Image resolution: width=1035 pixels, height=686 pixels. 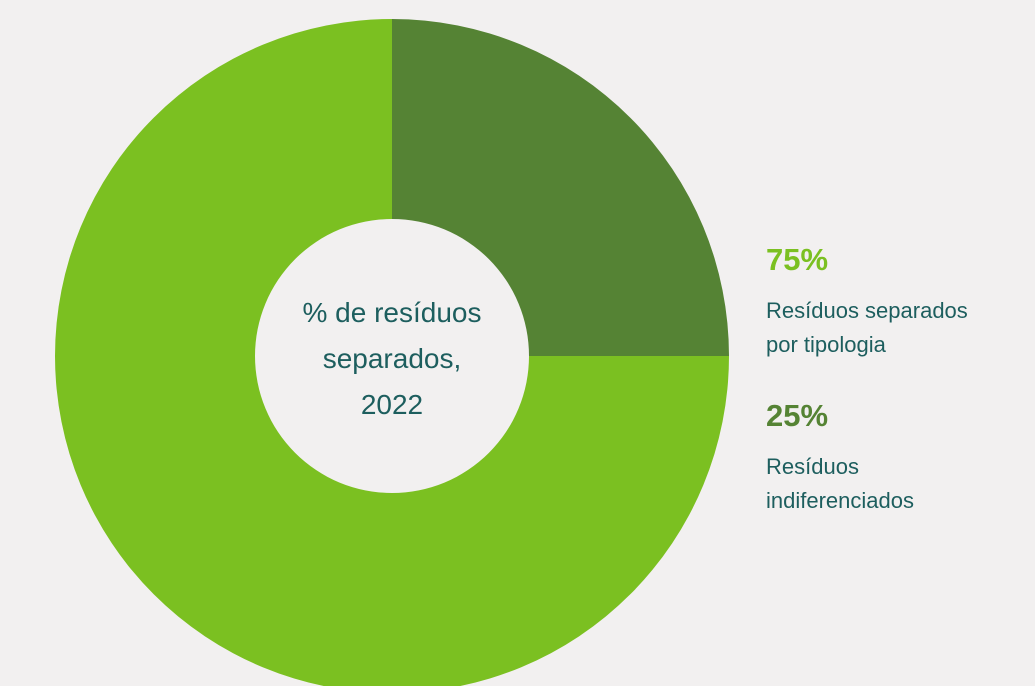 I want to click on legend-label: Resíduos separados por tipologia, so click(x=867, y=327).